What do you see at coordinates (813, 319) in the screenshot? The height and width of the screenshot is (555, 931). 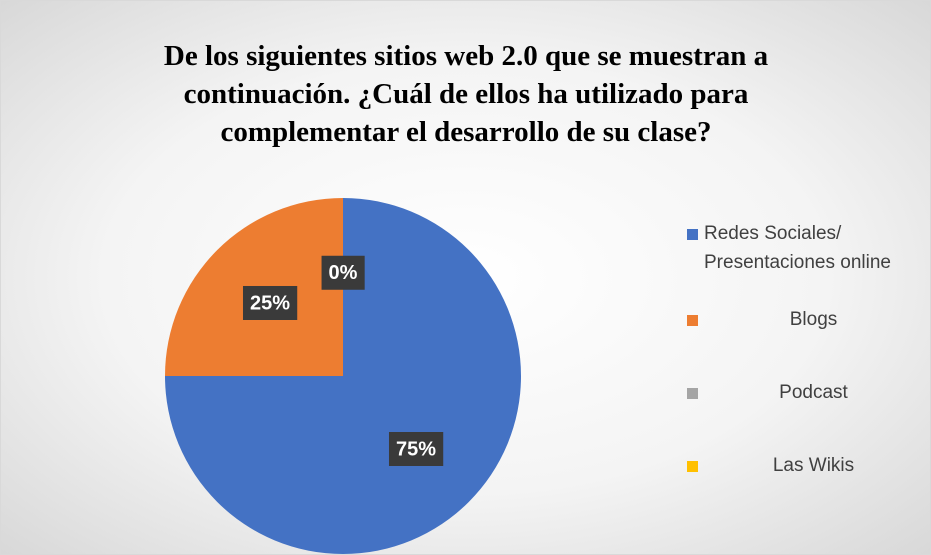 I see `legend-label: Blogs` at bounding box center [813, 319].